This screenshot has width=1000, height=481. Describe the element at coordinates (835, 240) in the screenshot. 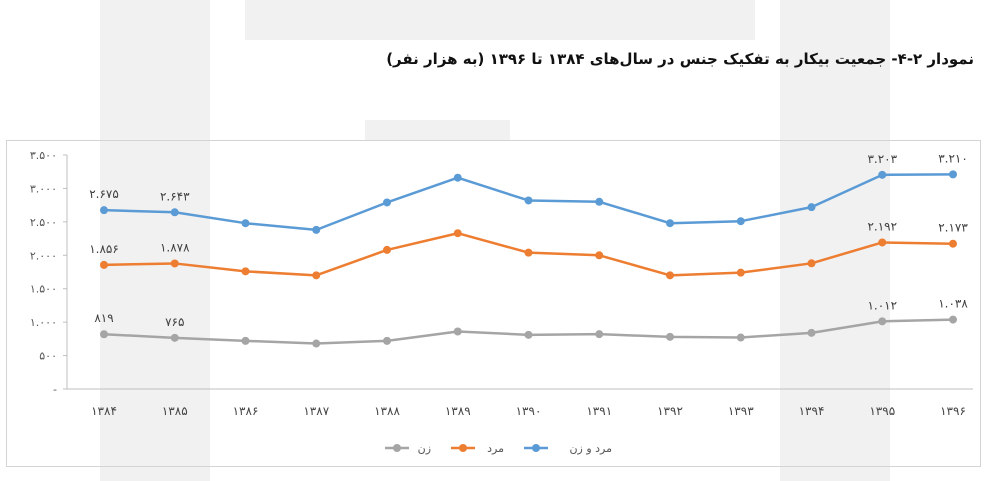

I see `watermark-band-right` at that location.